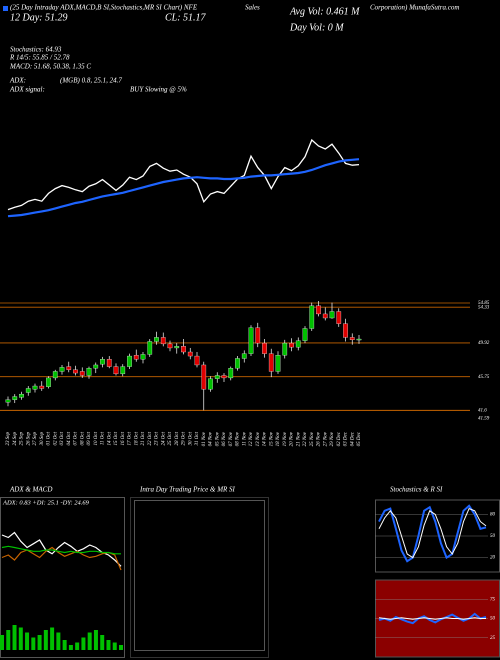  I want to click on level-label: 41.6, so click(482, 410).